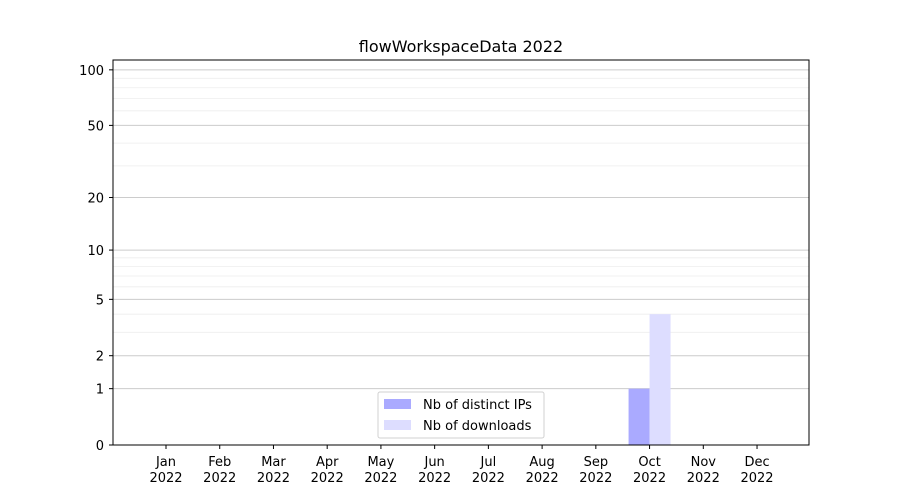 The height and width of the screenshot is (504, 900). I want to click on x-tick-label: Nov, so click(704, 462).